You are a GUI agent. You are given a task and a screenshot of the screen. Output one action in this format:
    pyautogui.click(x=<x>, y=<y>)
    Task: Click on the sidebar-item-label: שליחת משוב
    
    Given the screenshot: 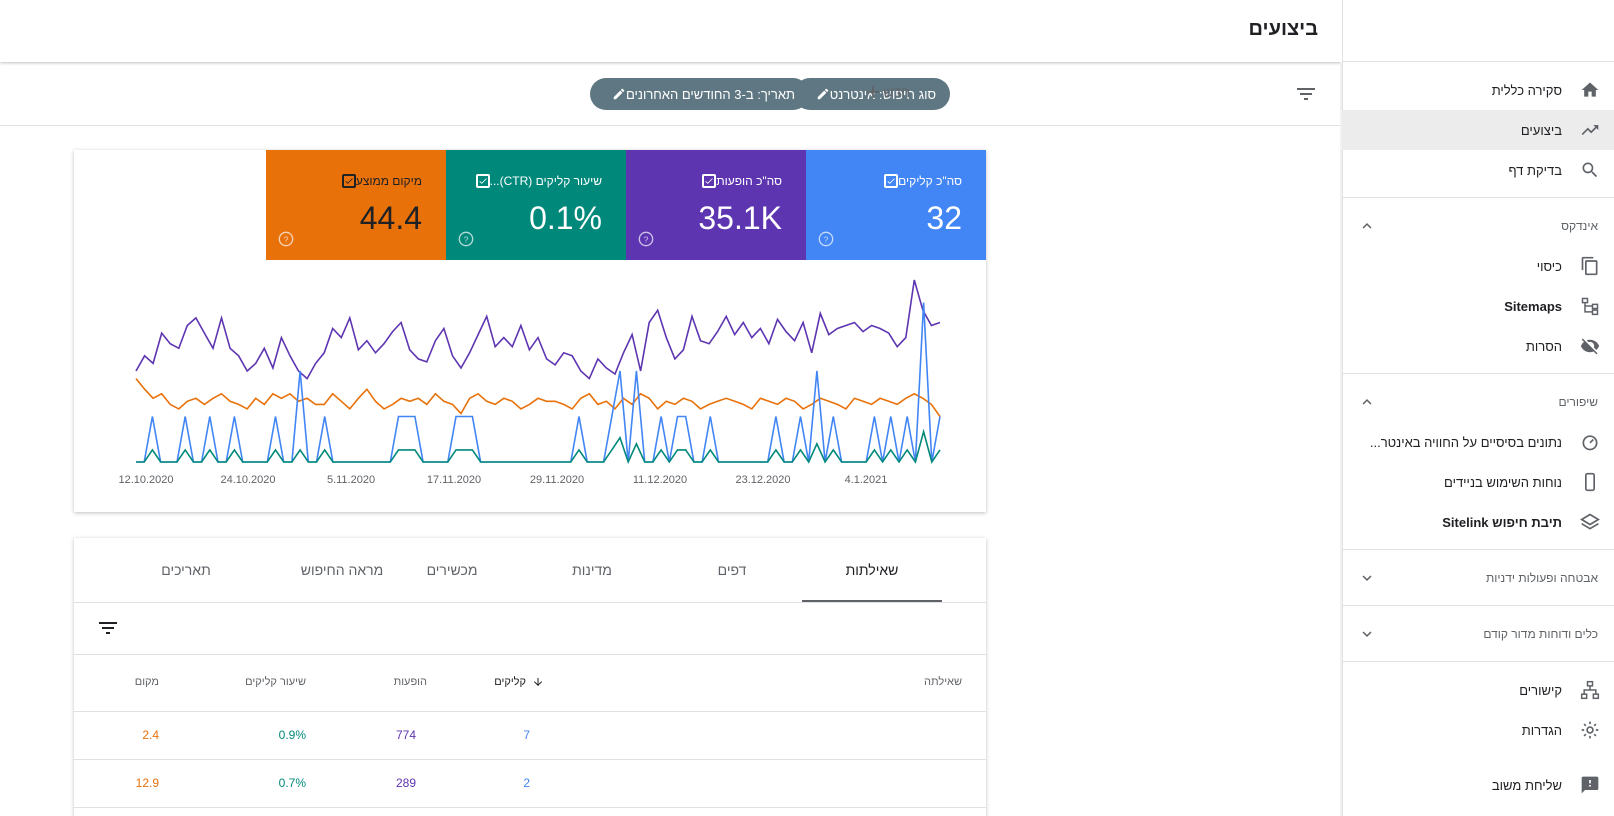 What is the action you would take?
    pyautogui.click(x=1526, y=785)
    